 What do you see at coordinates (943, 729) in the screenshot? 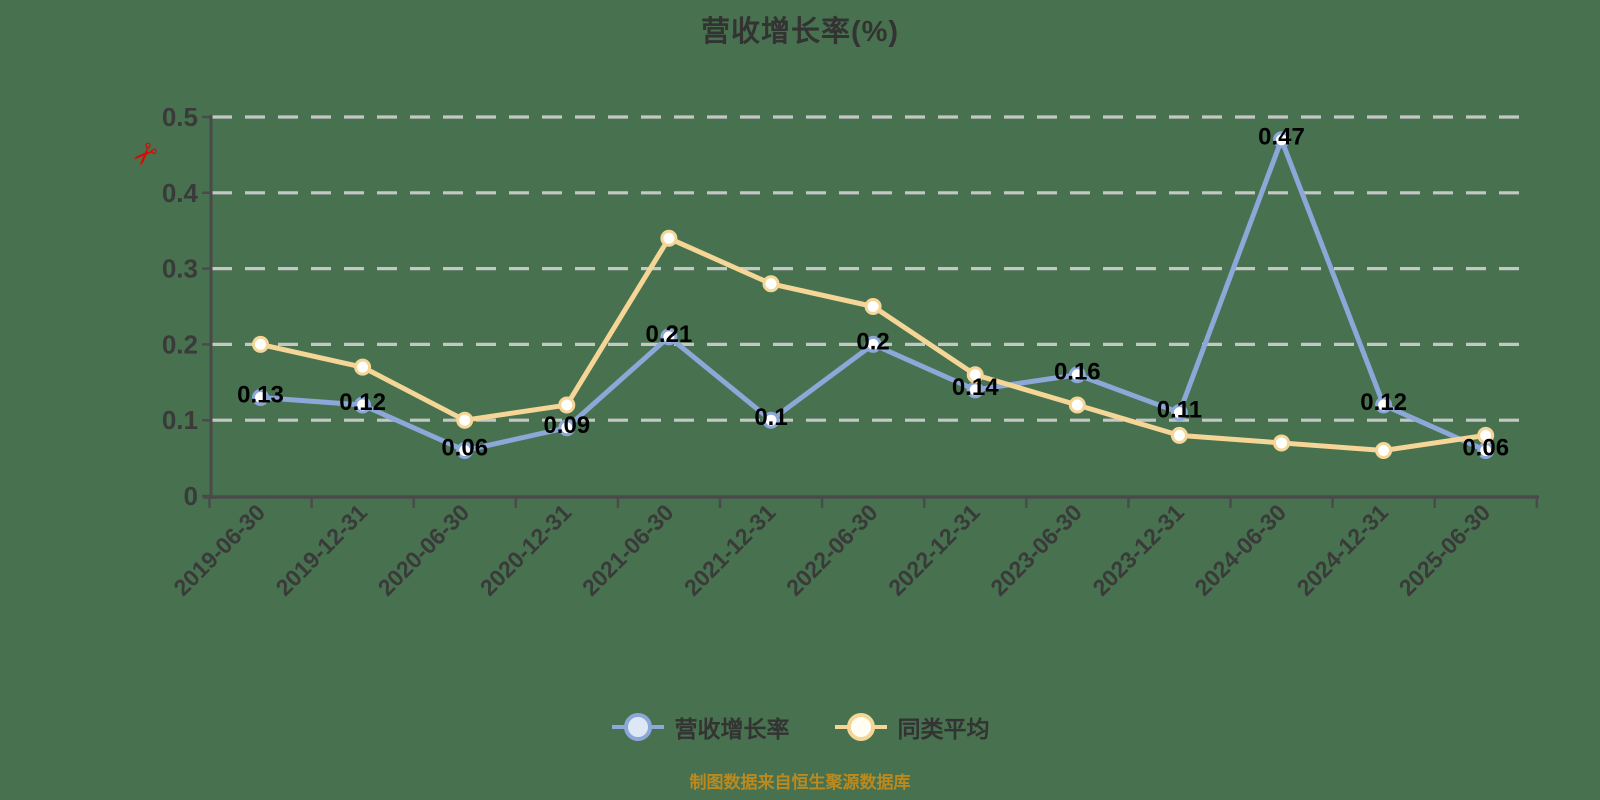
I see `legend-label-category-average: 同类平均` at bounding box center [943, 729].